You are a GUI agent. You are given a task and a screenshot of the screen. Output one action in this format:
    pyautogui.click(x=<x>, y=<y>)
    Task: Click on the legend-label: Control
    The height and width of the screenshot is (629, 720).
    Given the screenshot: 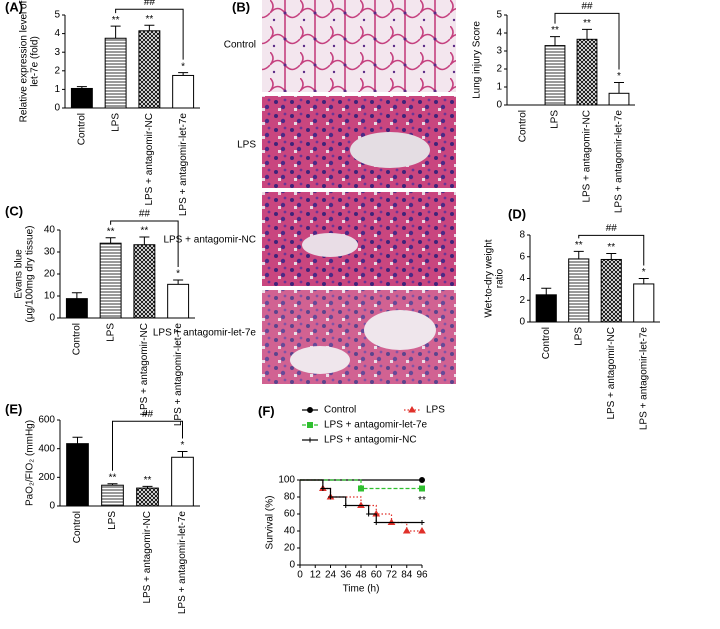 What is the action you would take?
    pyautogui.click(x=340, y=410)
    